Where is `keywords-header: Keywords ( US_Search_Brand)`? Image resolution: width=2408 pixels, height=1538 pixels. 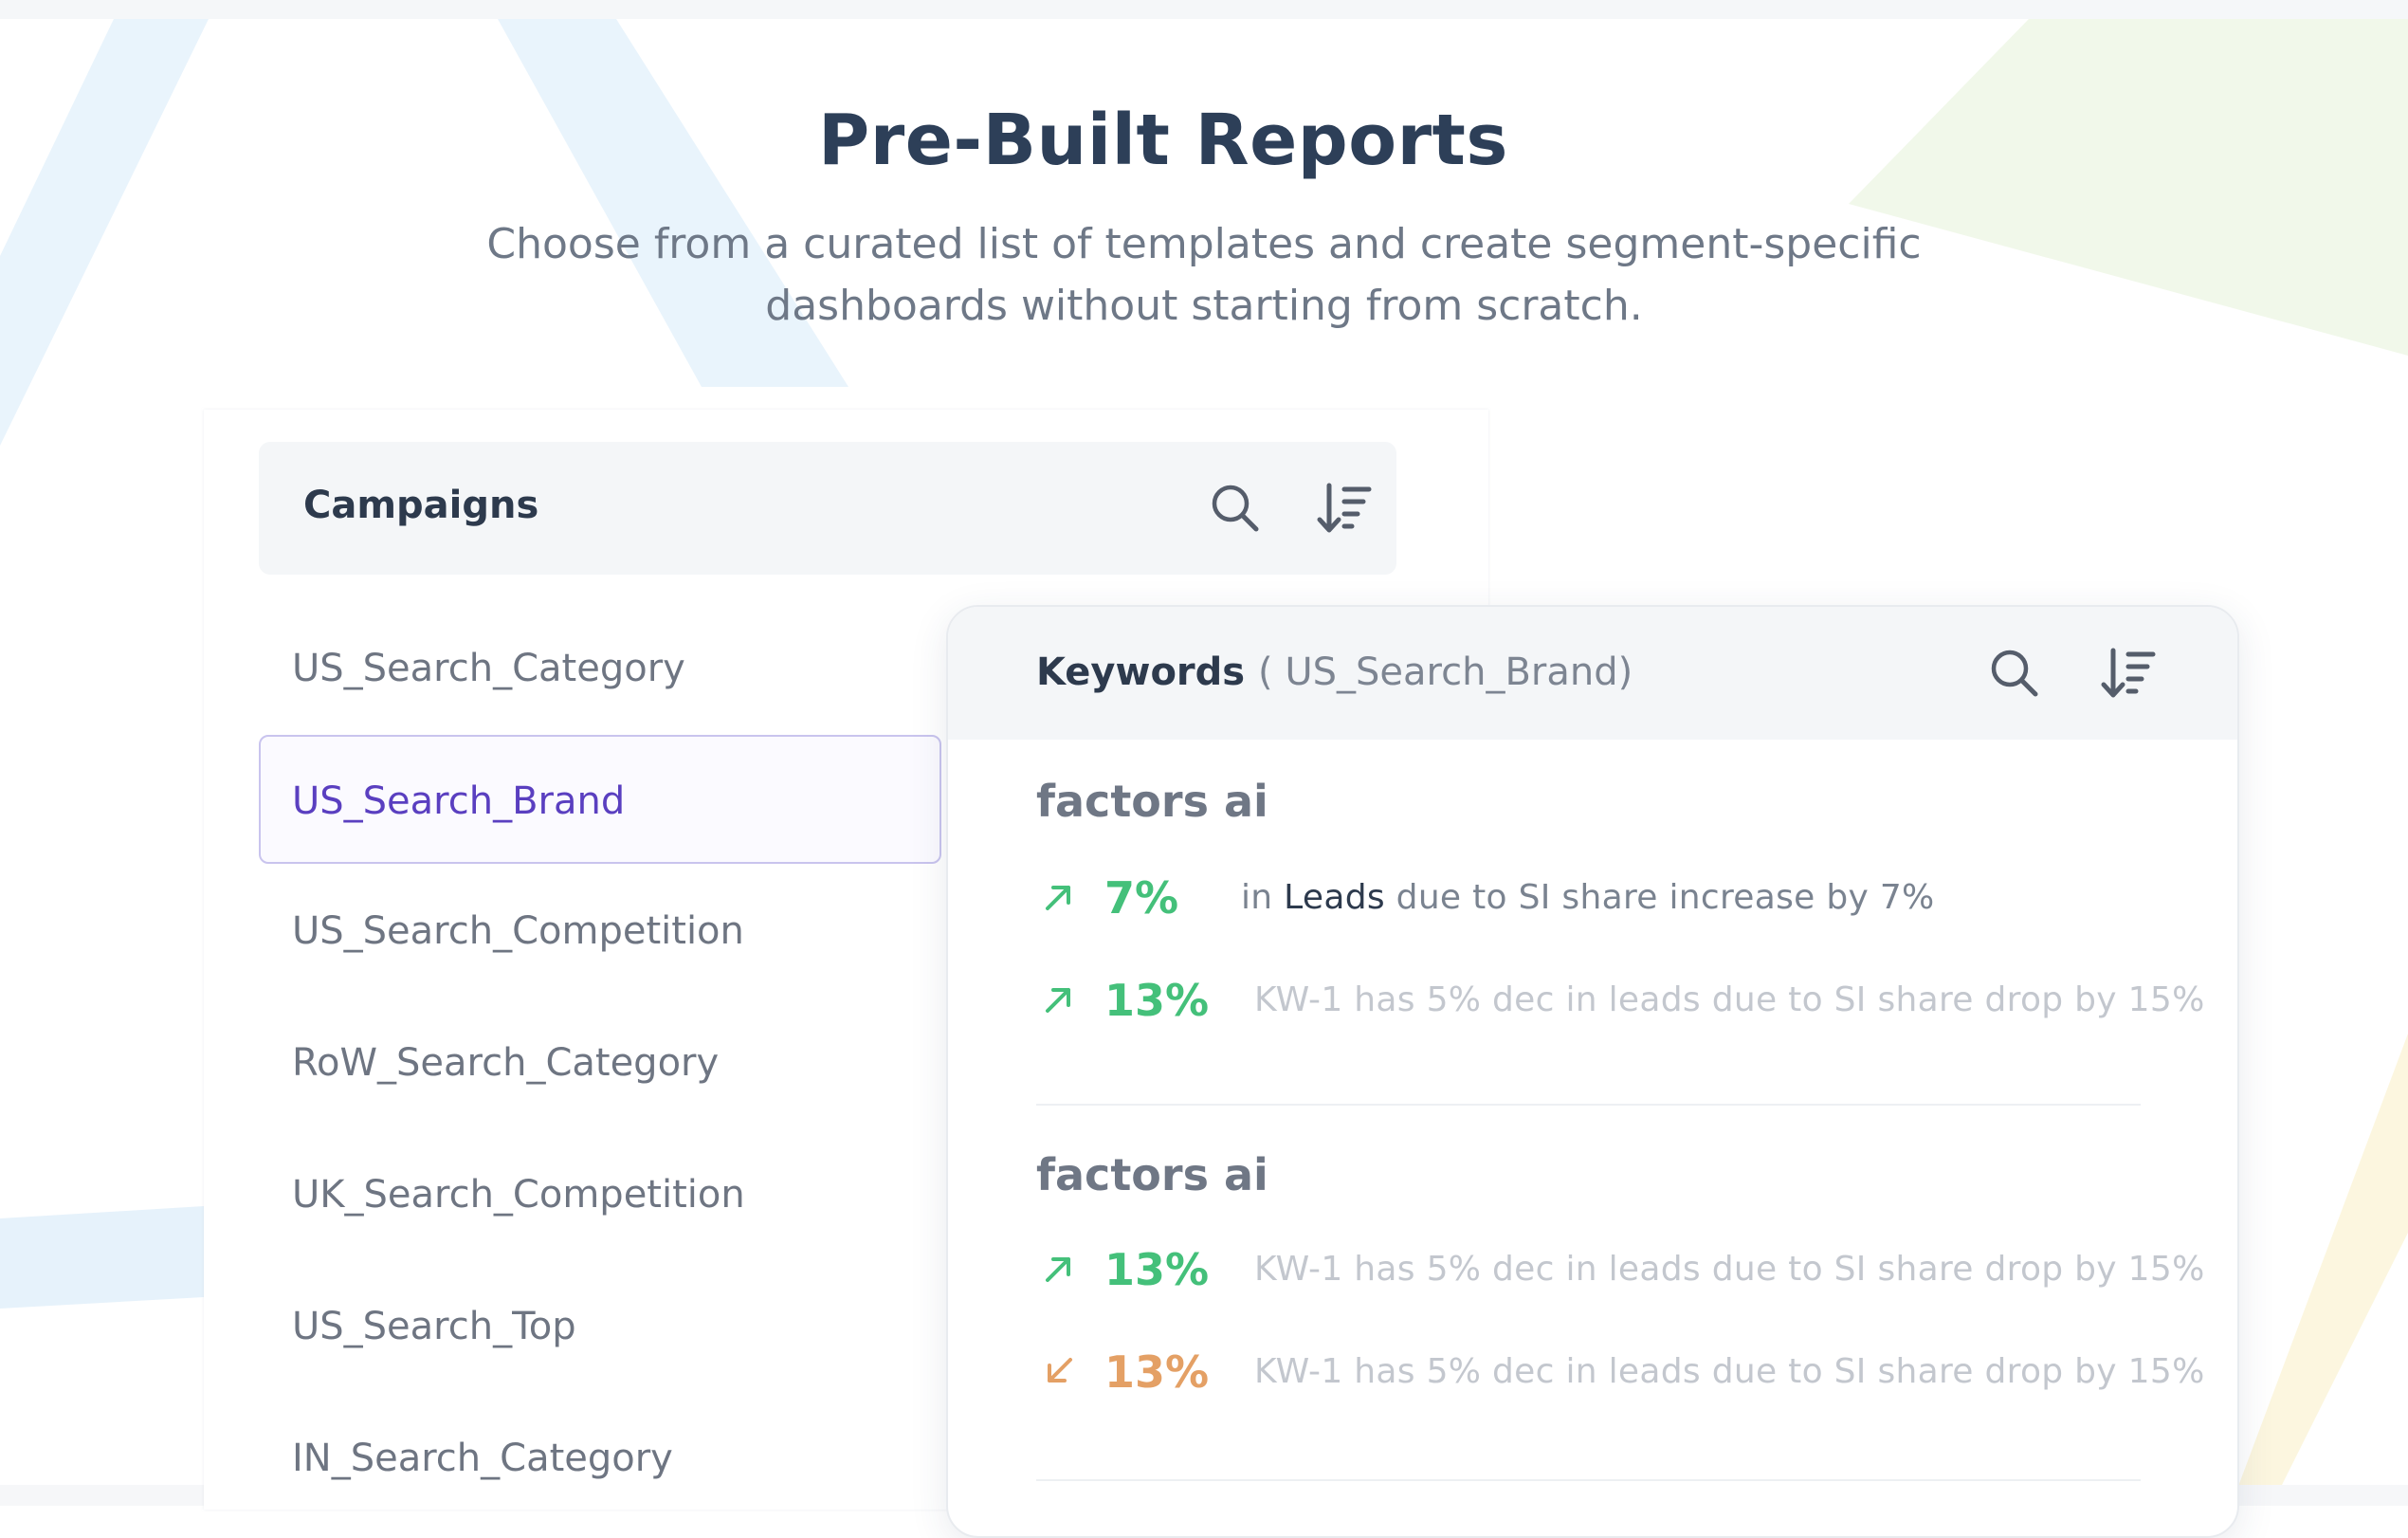 keywords-header: Keywords ( US_Search_Brand) is located at coordinates (1592, 673).